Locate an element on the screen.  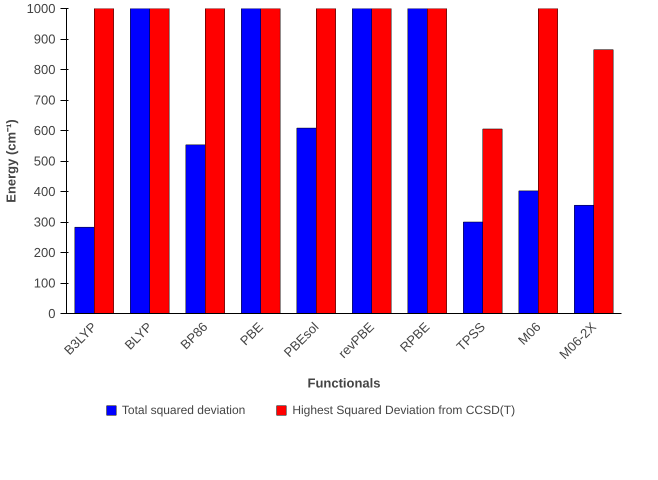
y-tick-label: 400 is located at coordinates (45, 191).